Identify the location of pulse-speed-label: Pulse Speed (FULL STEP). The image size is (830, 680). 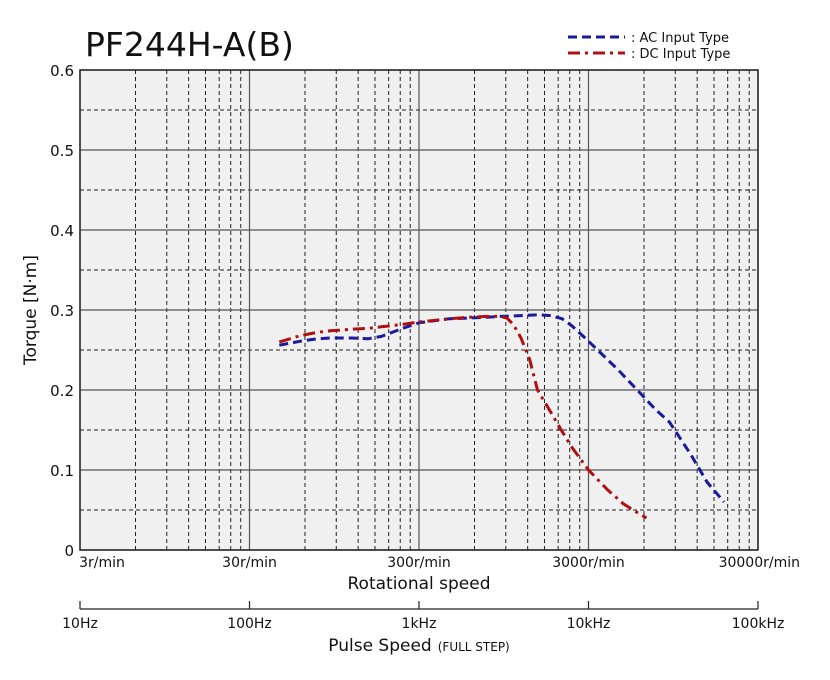
(418, 646).